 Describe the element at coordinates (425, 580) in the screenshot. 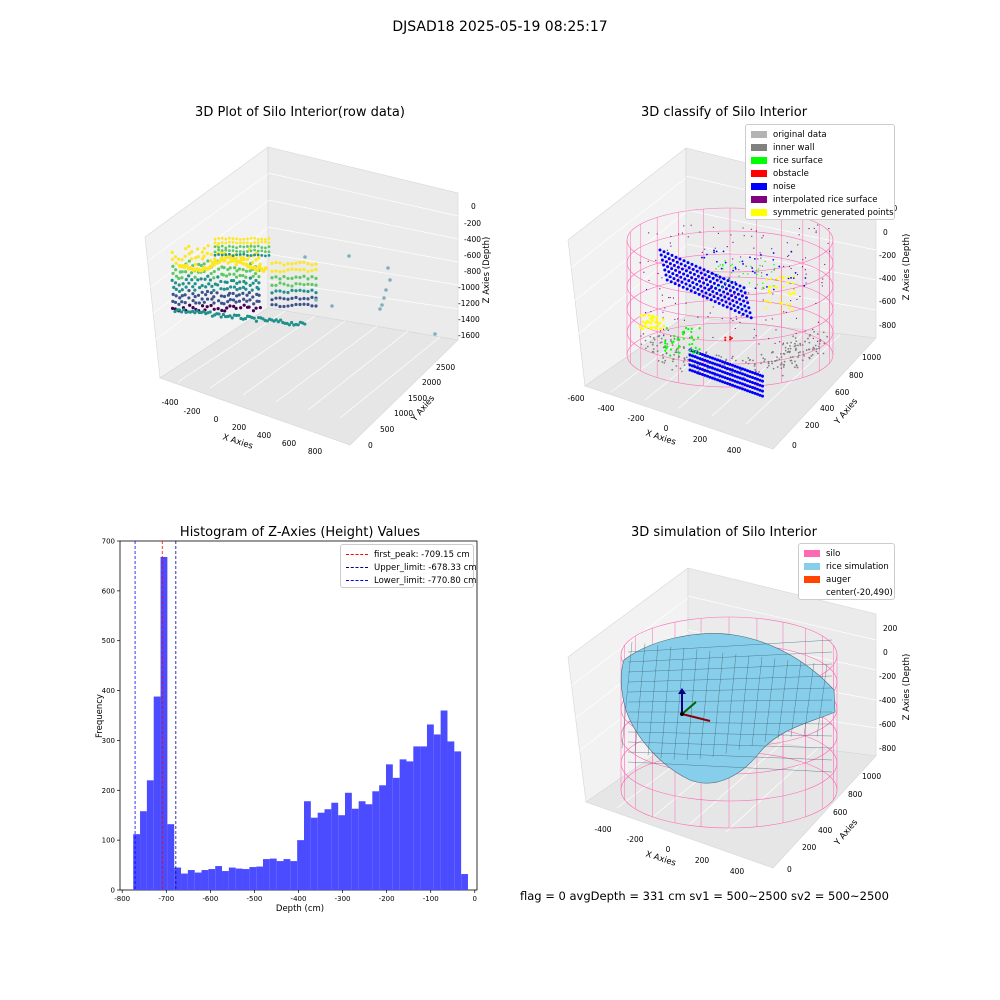

I see `legend-label: Lower_limit: -770.80 cm` at that location.